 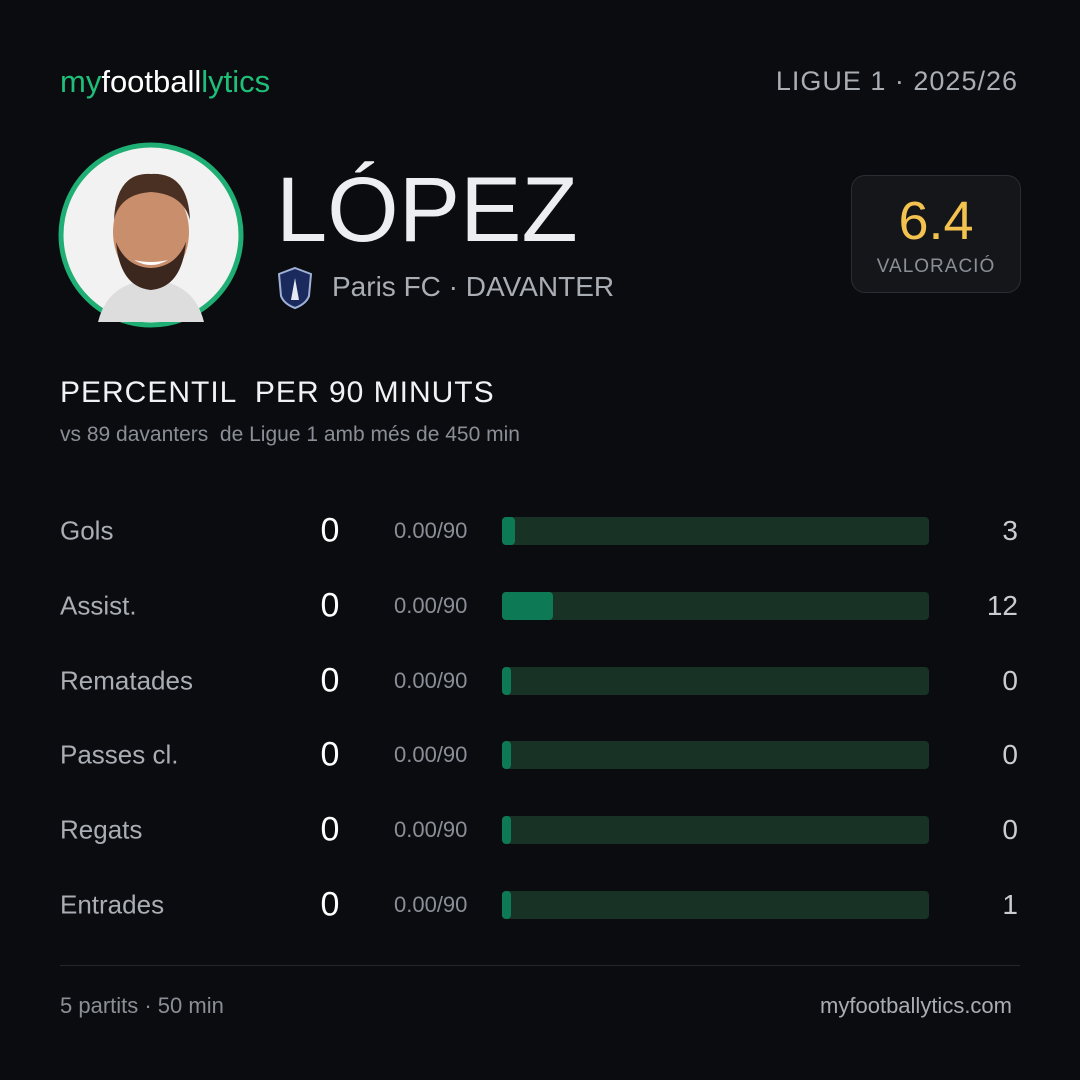 What do you see at coordinates (295, 288) in the screenshot?
I see `club-badge` at bounding box center [295, 288].